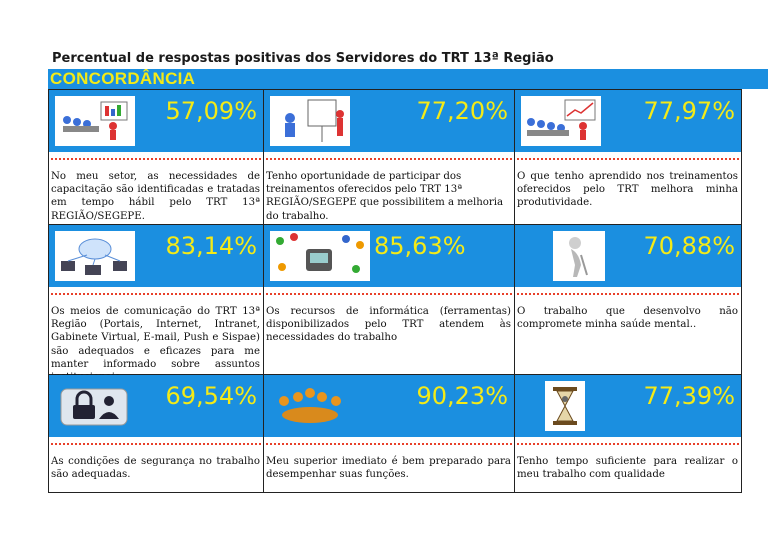 Image resolution: width=768 pixels, height=556 pixels. Describe the element at coordinates (579, 256) in the screenshot. I see `tired-person-icon` at that location.